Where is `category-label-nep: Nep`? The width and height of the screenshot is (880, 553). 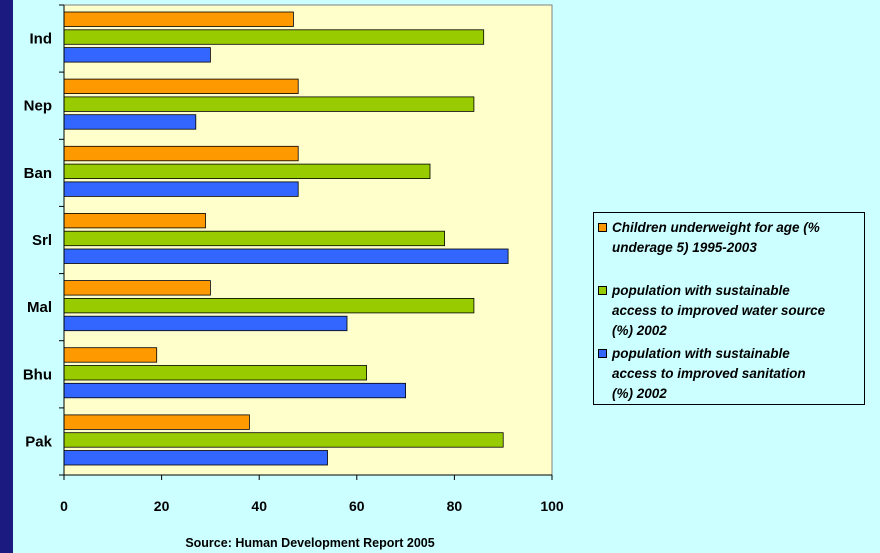
category-label-nep: Nep is located at coordinates (38, 106).